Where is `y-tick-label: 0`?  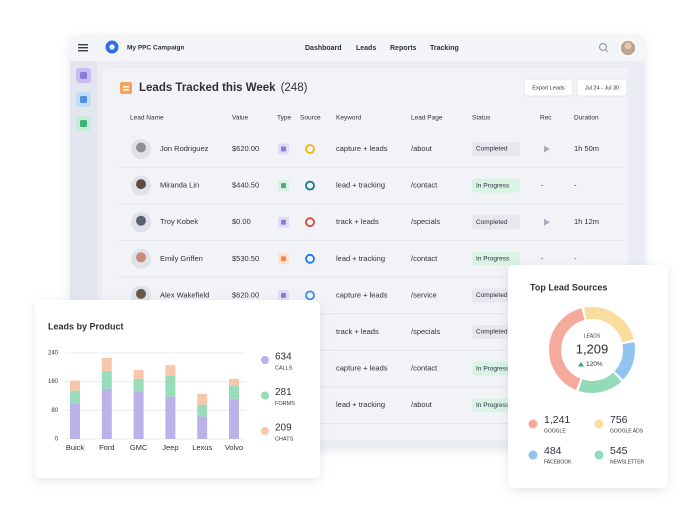 y-tick-label: 0 is located at coordinates (57, 440).